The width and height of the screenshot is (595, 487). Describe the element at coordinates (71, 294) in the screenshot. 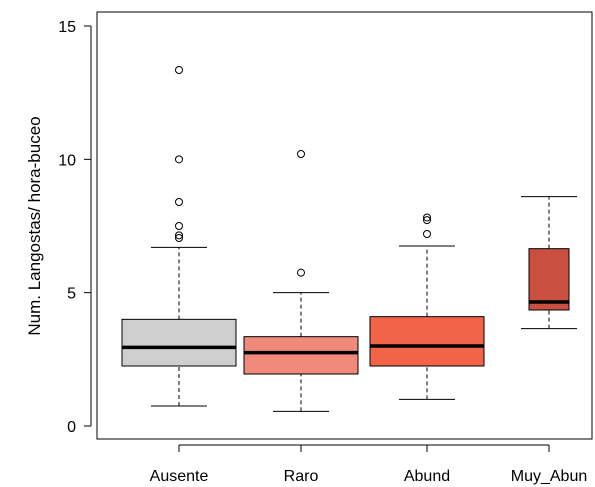

I see `y-tick-label: 5` at that location.